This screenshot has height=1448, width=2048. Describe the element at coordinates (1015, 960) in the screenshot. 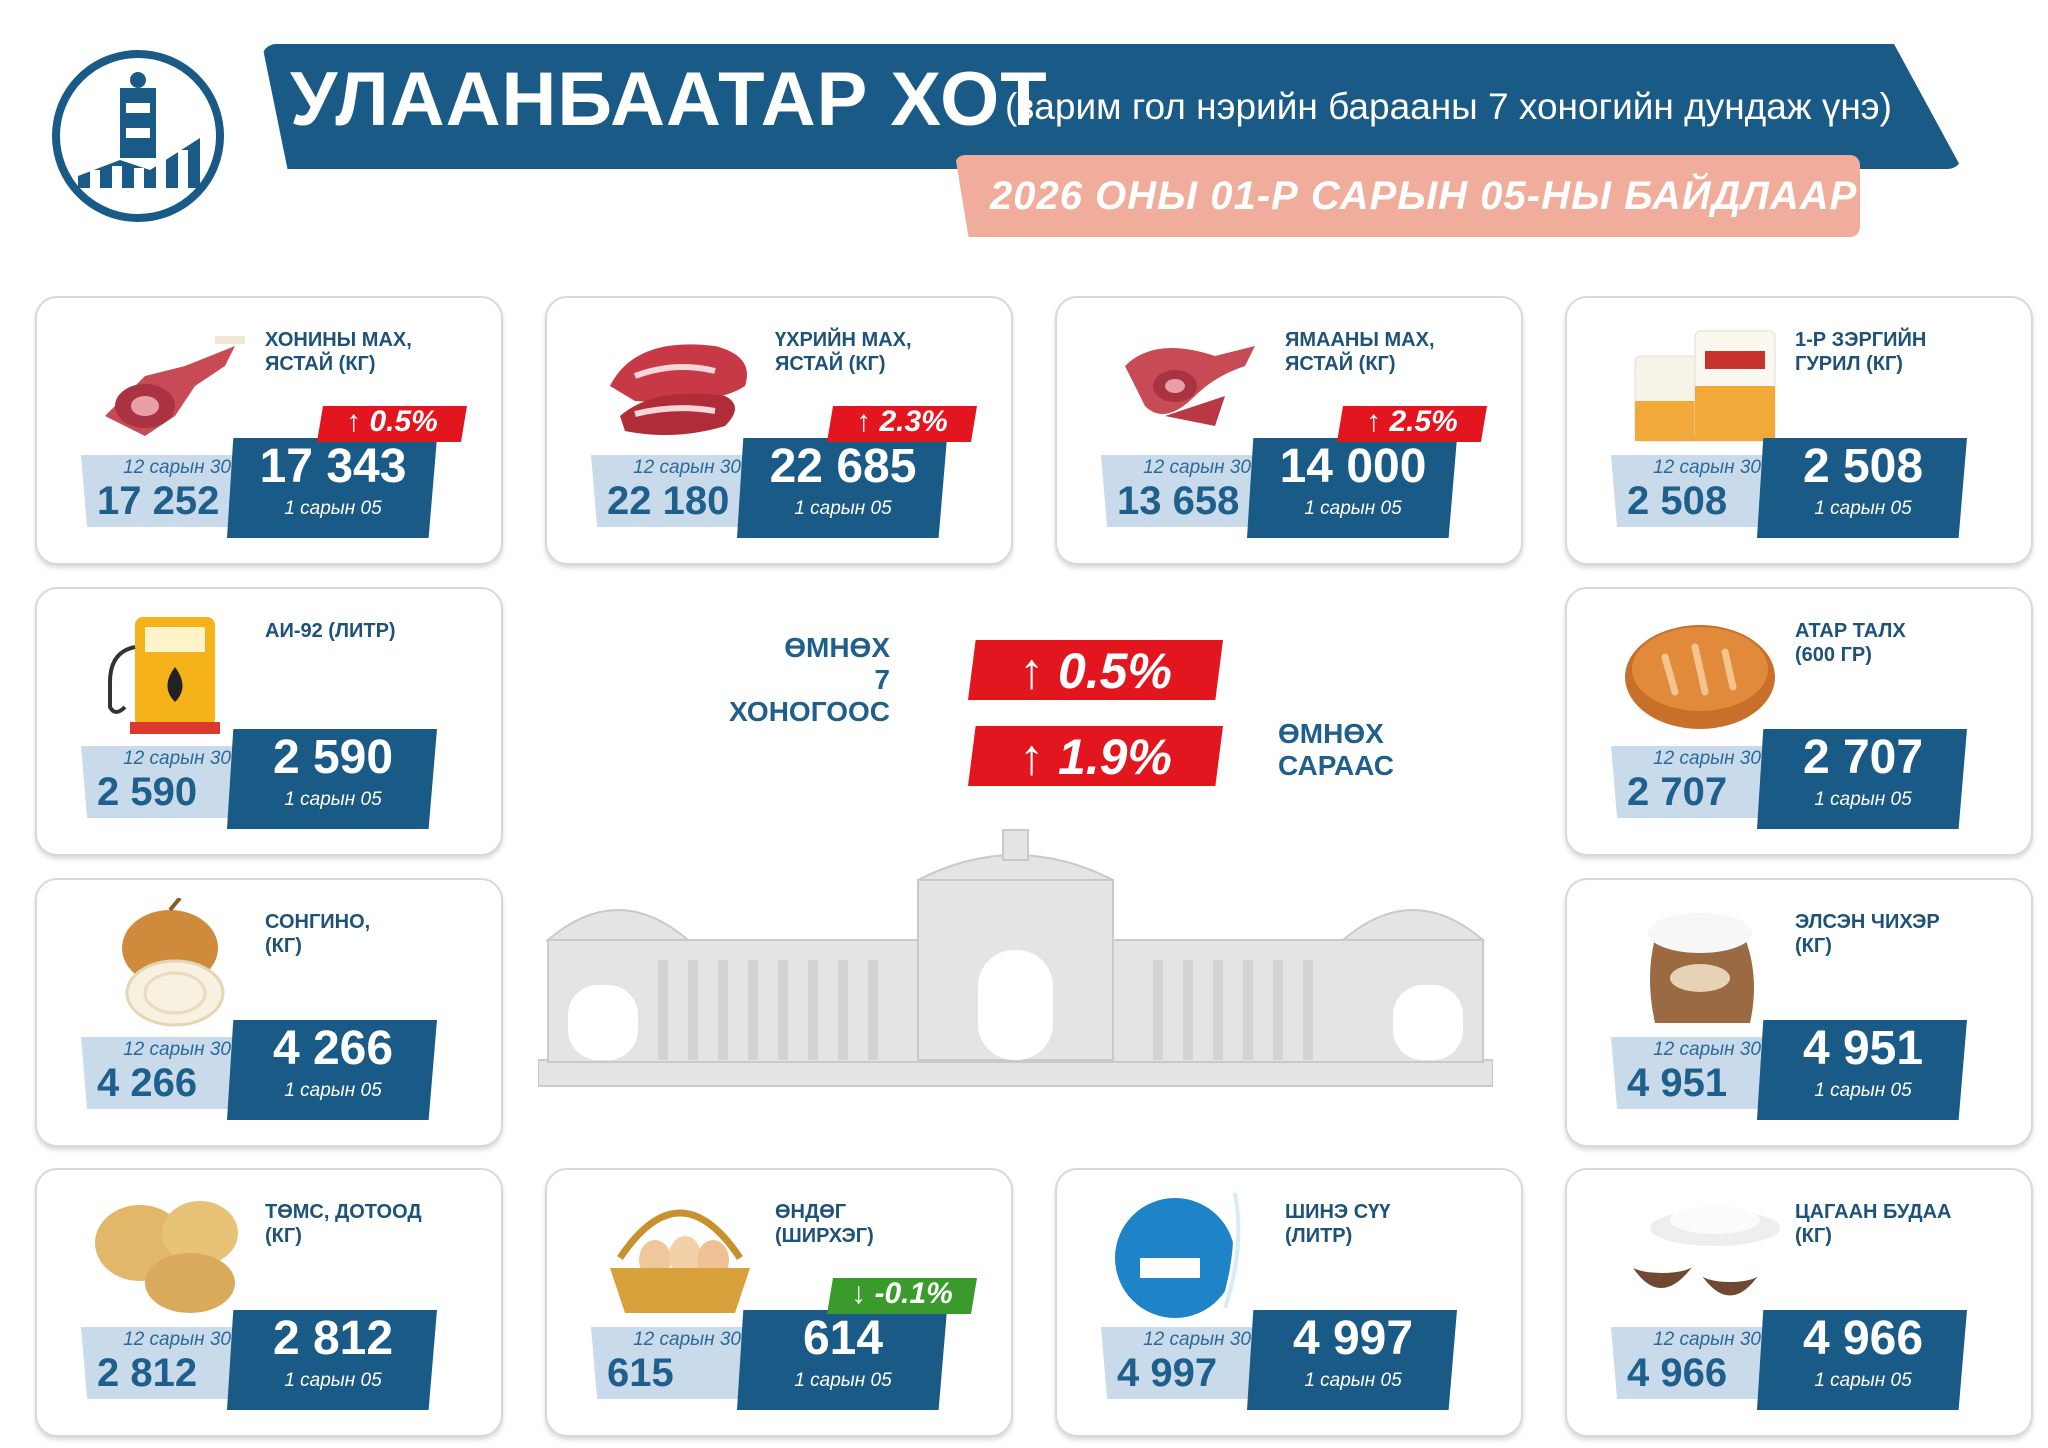

I see `government-palace-icon` at that location.